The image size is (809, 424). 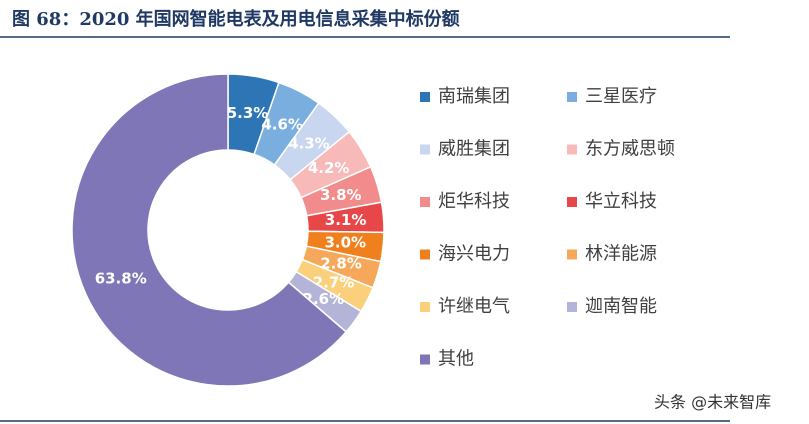 I want to click on data-label: 3.8%, so click(x=341, y=195).